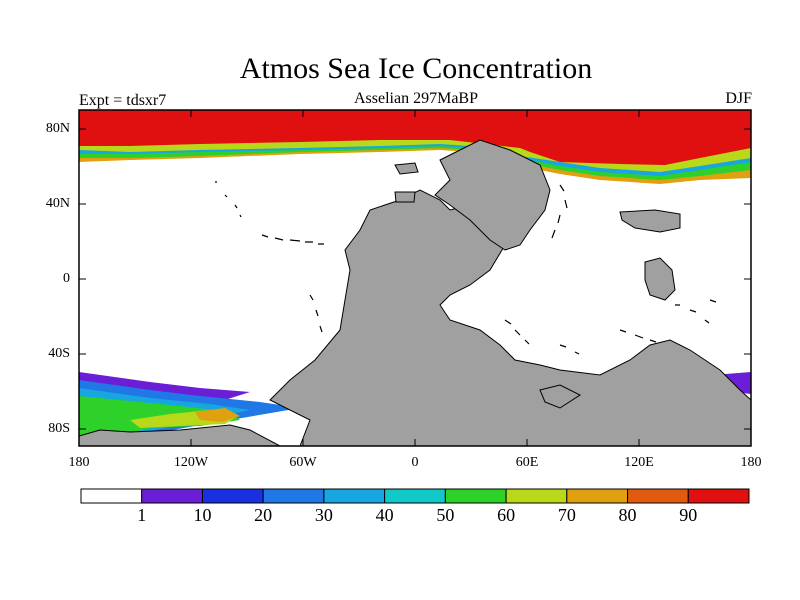 This screenshot has width=800, height=600. What do you see at coordinates (627, 515) in the screenshot?
I see `colorbar-label: 80` at bounding box center [627, 515].